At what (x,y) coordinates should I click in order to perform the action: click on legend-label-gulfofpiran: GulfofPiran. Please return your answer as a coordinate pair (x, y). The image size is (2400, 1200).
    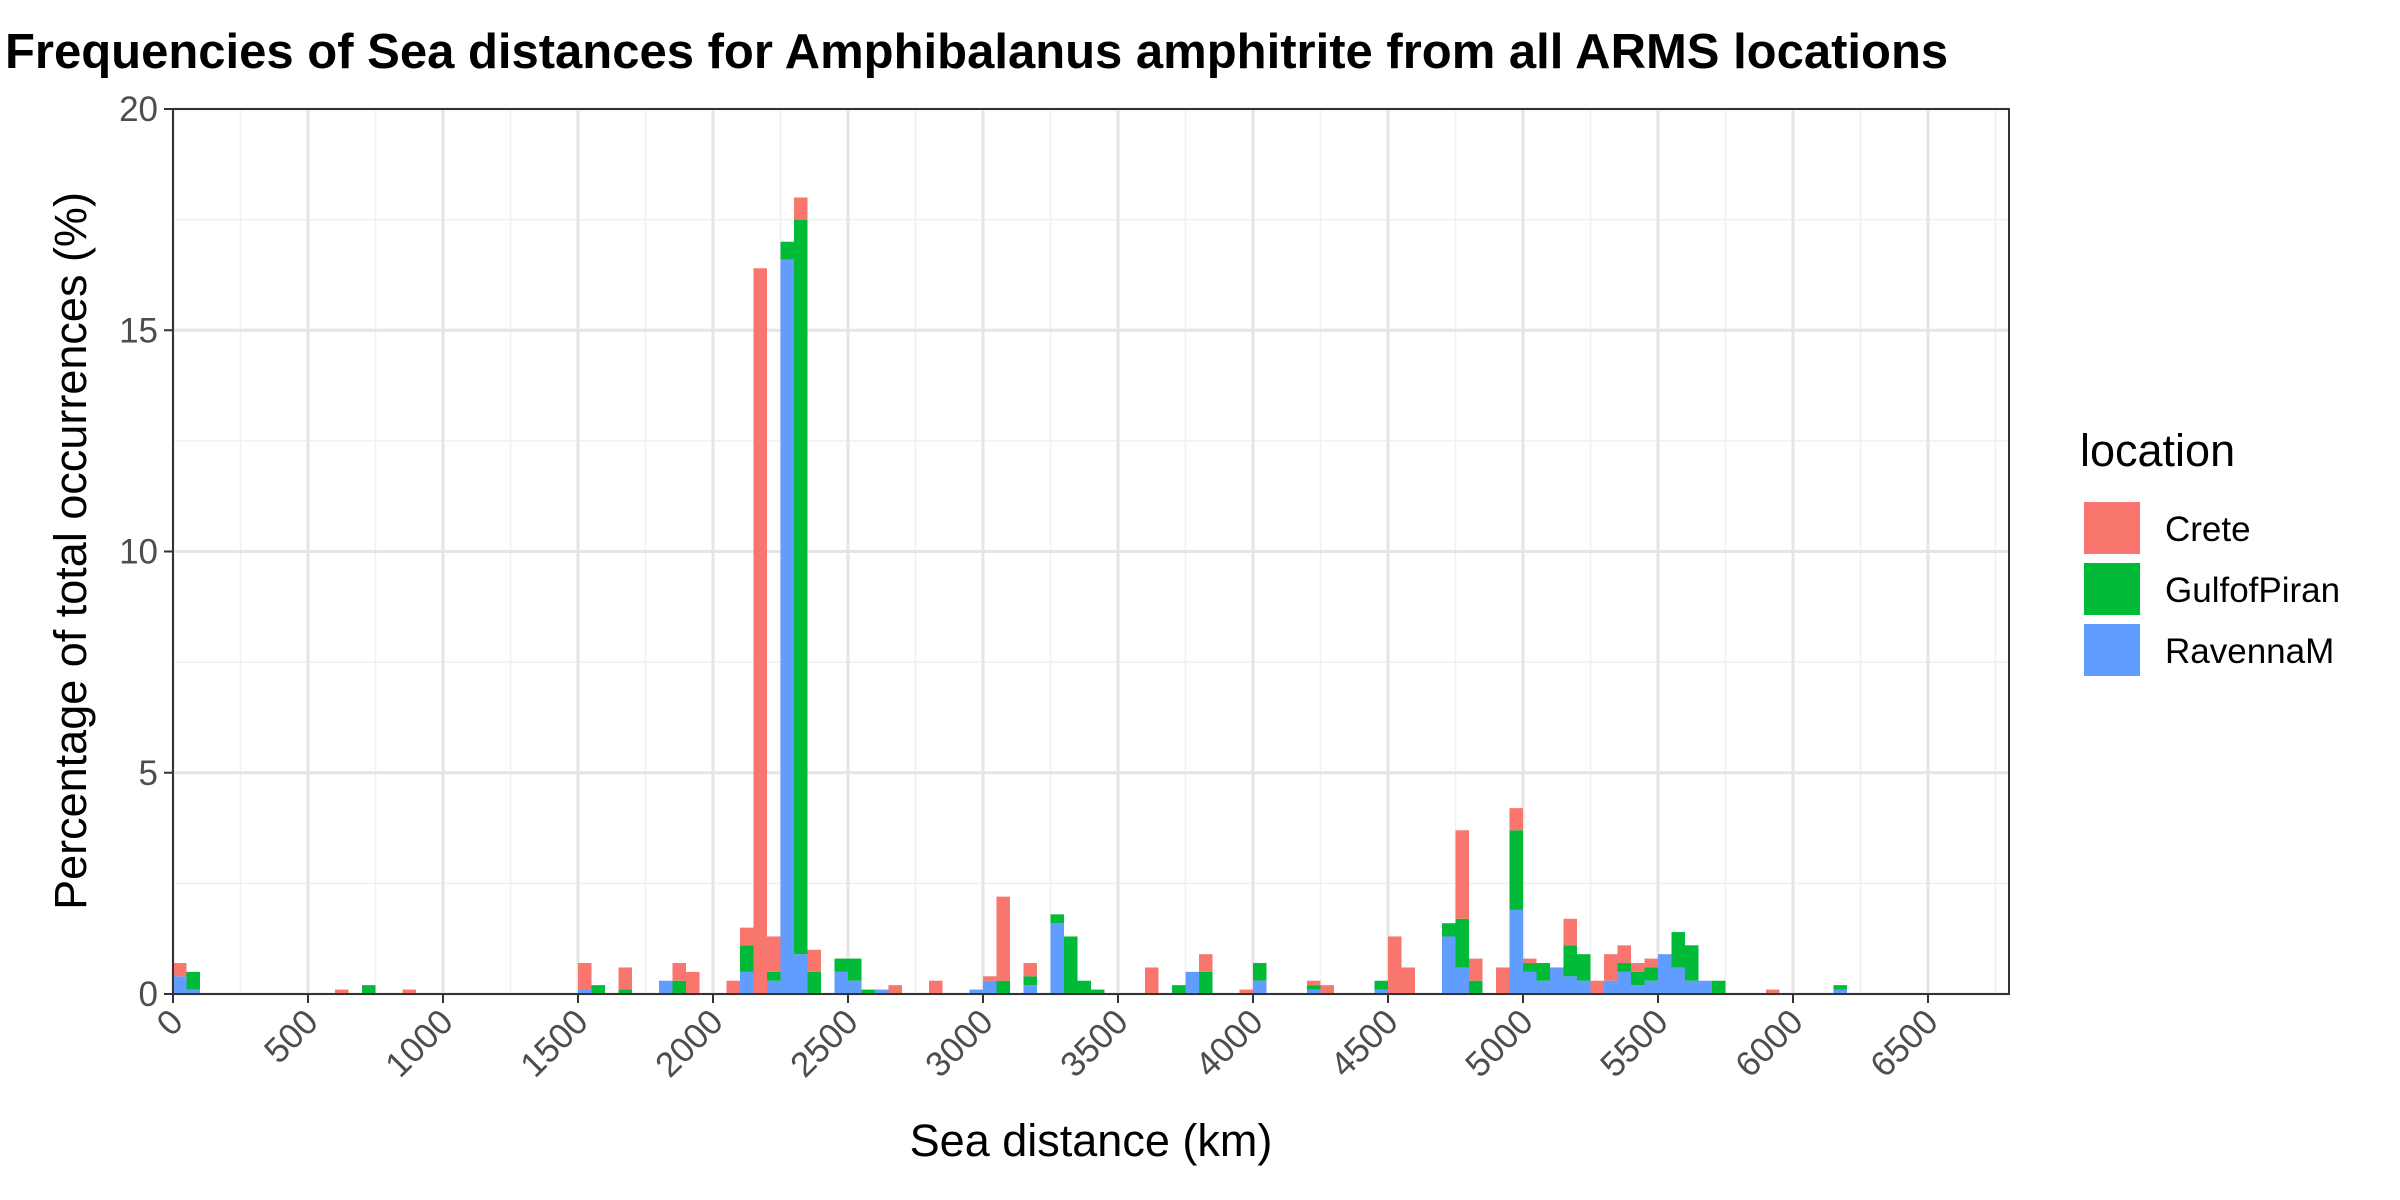
    Looking at the image, I should click on (2252, 590).